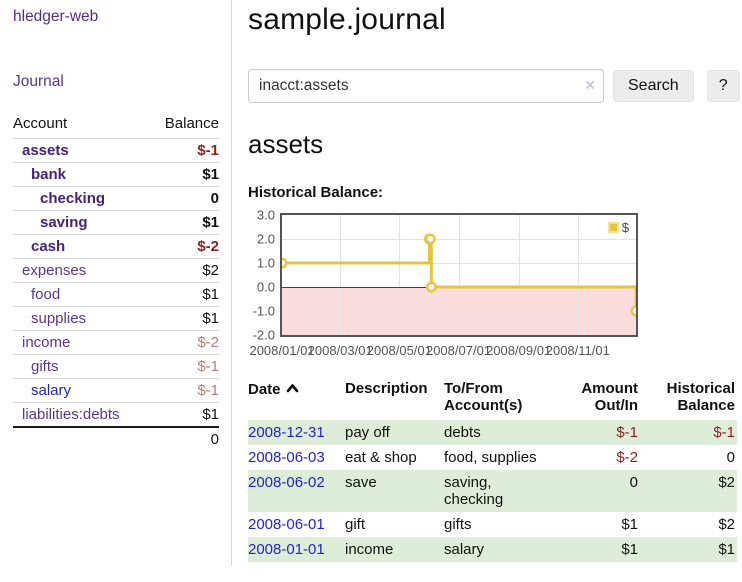 The height and width of the screenshot is (582, 742). What do you see at coordinates (265, 263) in the screenshot?
I see `y-tick-label: 1.0` at bounding box center [265, 263].